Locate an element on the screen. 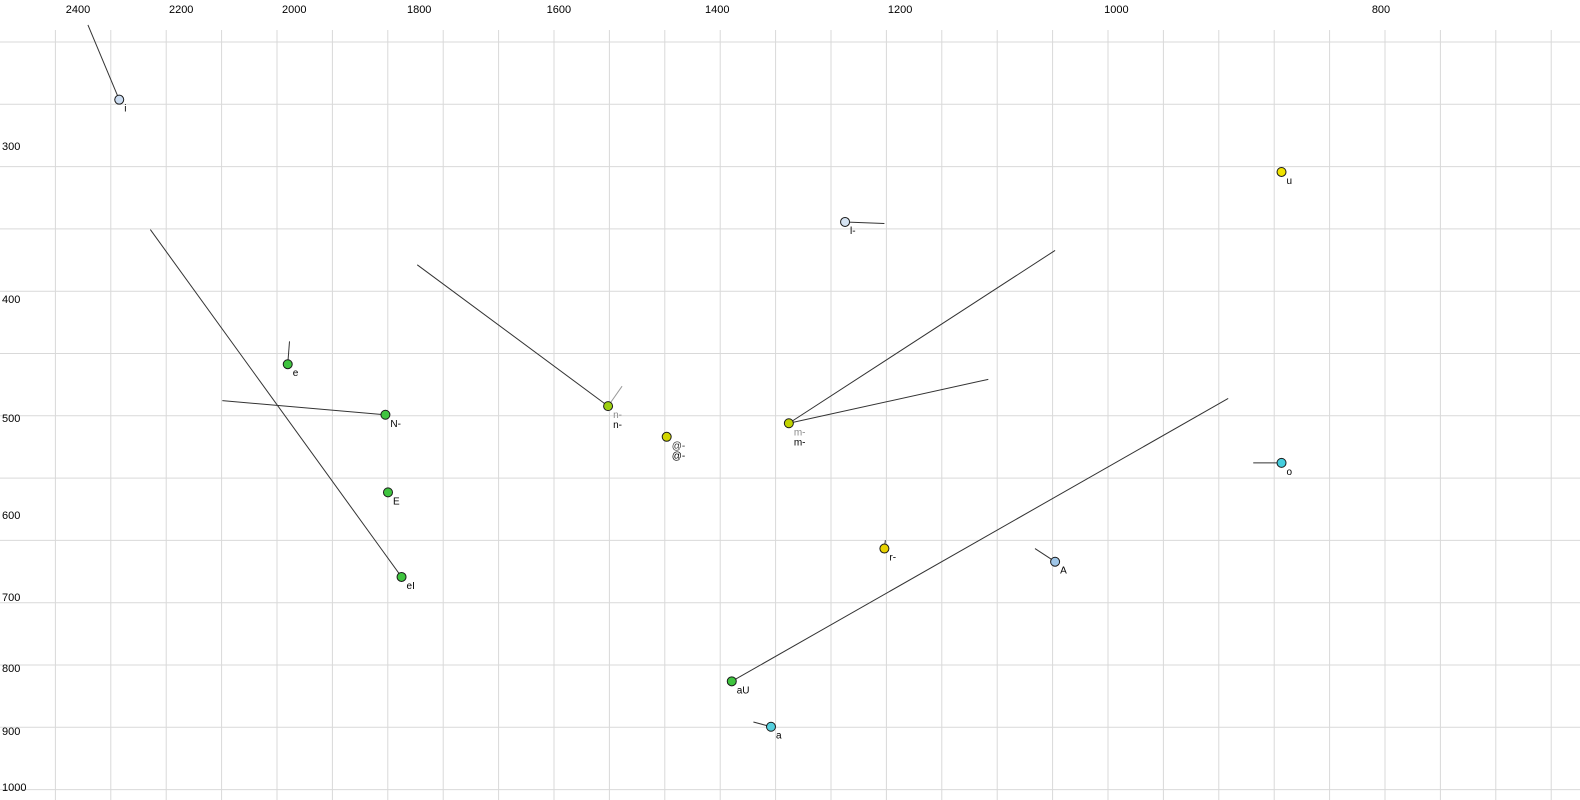 This screenshot has height=800, width=1580. x-tick-label: 1600 is located at coordinates (559, 10).